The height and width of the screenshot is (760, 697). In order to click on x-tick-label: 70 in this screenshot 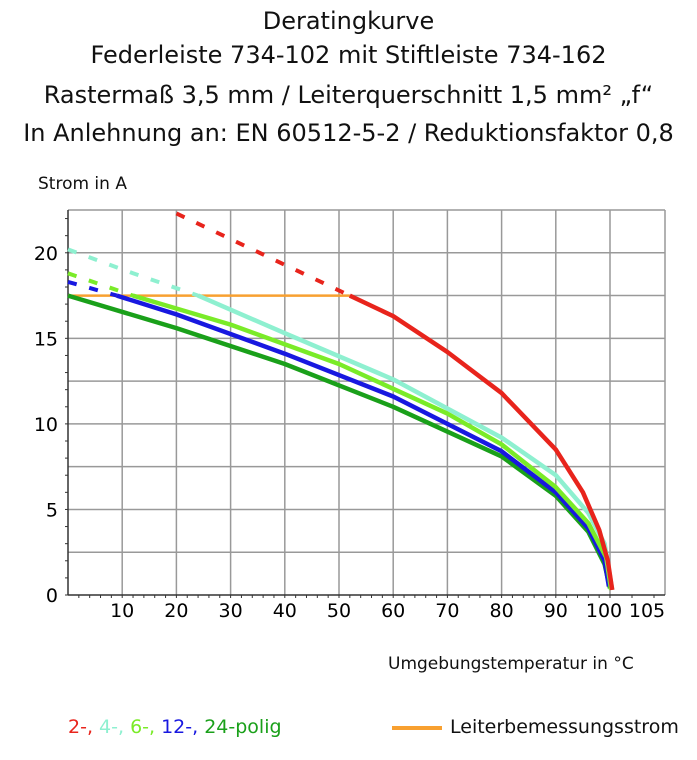, I will do `click(447, 611)`.